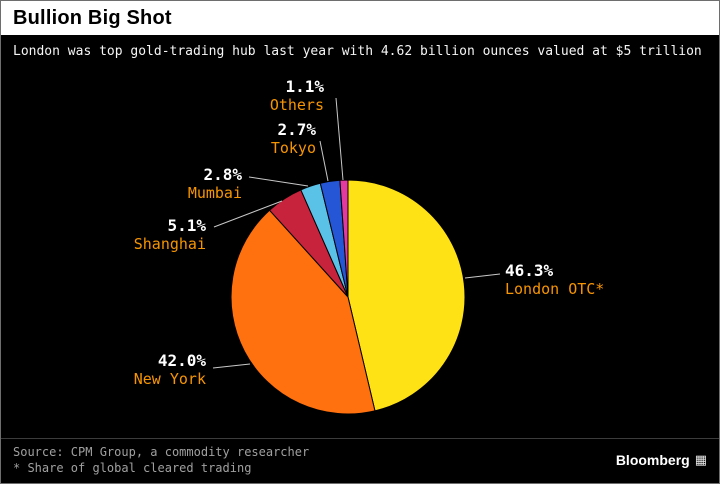 This screenshot has width=720, height=484. What do you see at coordinates (248, 214) in the screenshot?
I see `leader-line-shanghai` at bounding box center [248, 214].